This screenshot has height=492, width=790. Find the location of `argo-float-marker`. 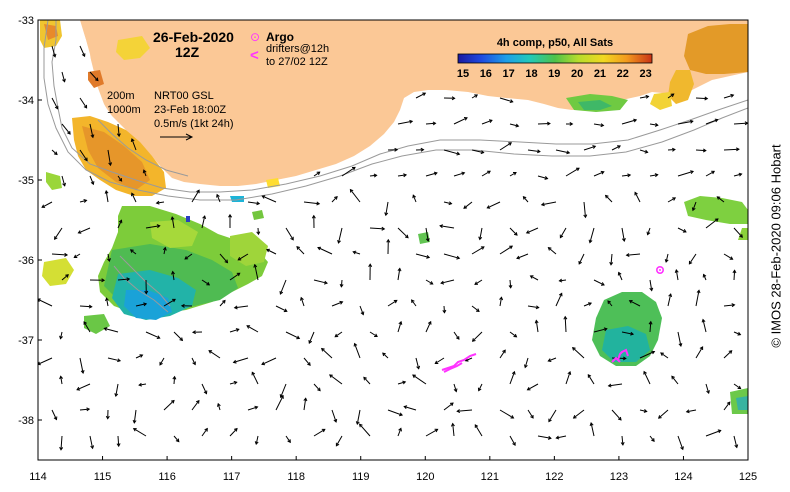

argo-float-marker is located at coordinates (659, 269).